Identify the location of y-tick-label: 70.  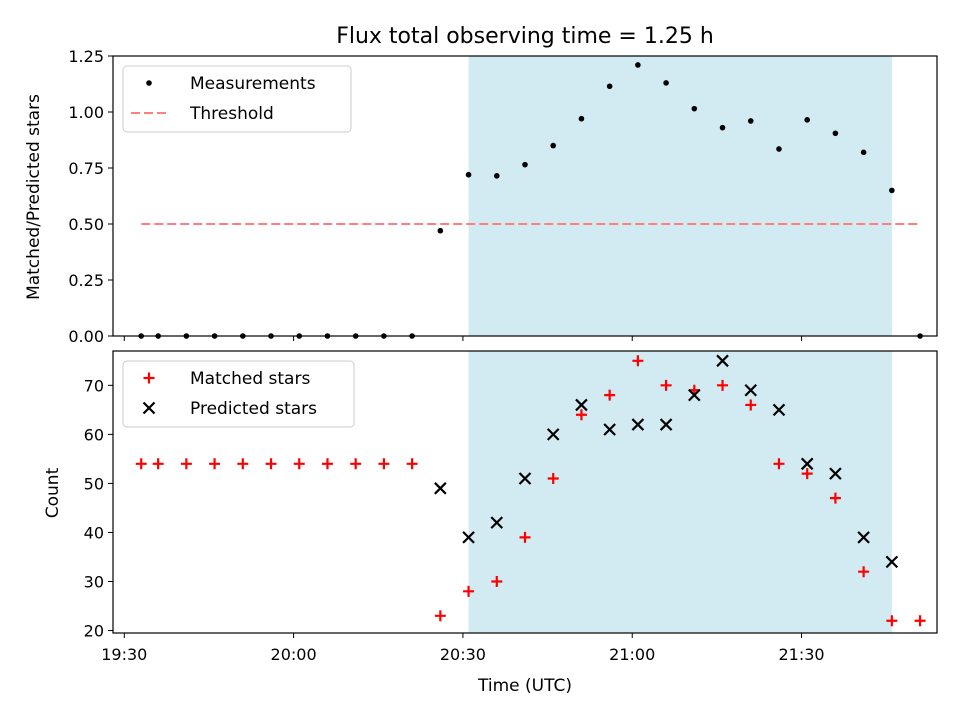
(94, 385).